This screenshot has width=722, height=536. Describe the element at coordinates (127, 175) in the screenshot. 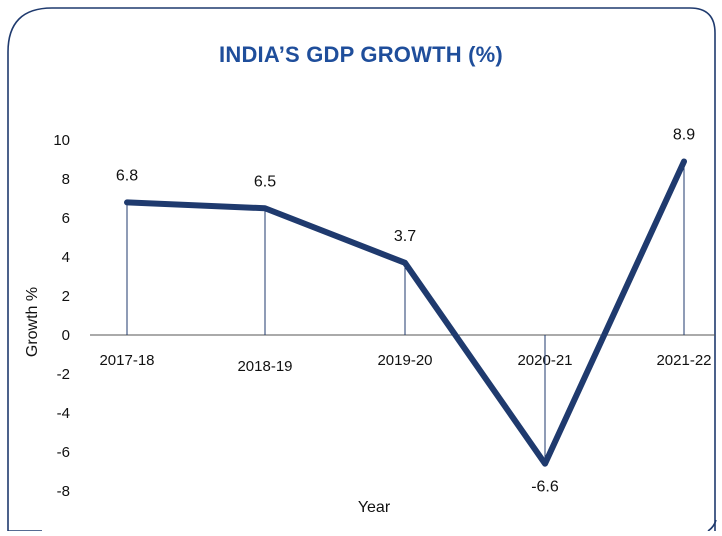

I see `data-label: 6.8` at that location.